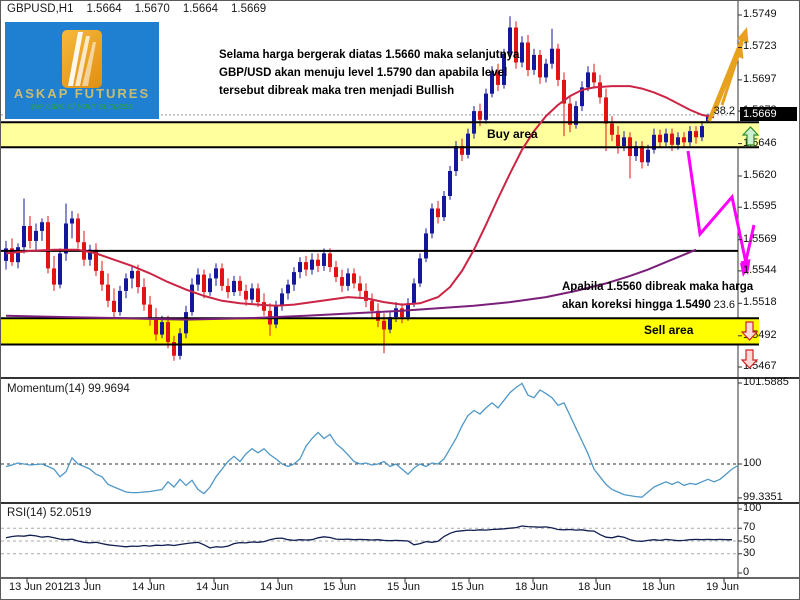  What do you see at coordinates (40, 9) in the screenshot?
I see `symbol-period: GBPUSD,H1` at bounding box center [40, 9].